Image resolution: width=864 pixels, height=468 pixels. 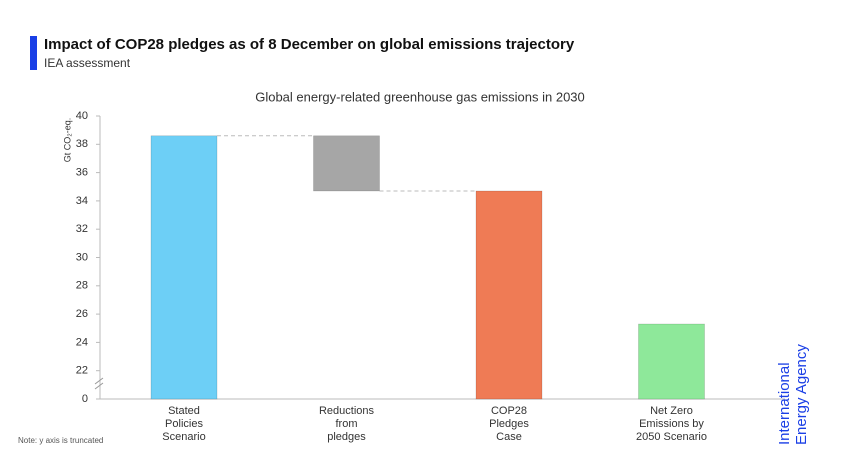 I want to click on x-tick-label: Net Zero Emissions by 2050 Scenario, so click(x=671, y=424).